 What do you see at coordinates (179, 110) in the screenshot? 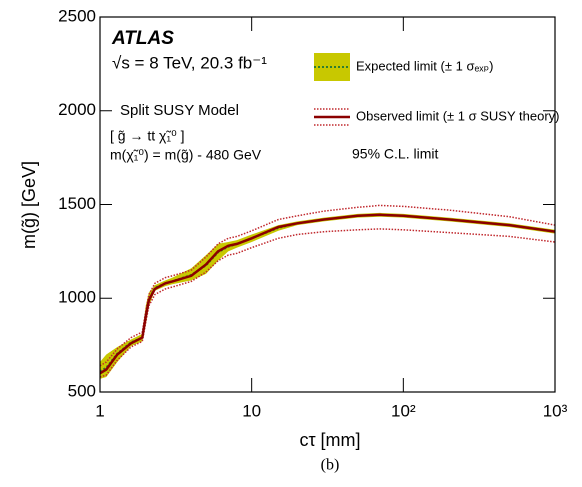
I see `annotation: Split SUSY Model` at bounding box center [179, 110].